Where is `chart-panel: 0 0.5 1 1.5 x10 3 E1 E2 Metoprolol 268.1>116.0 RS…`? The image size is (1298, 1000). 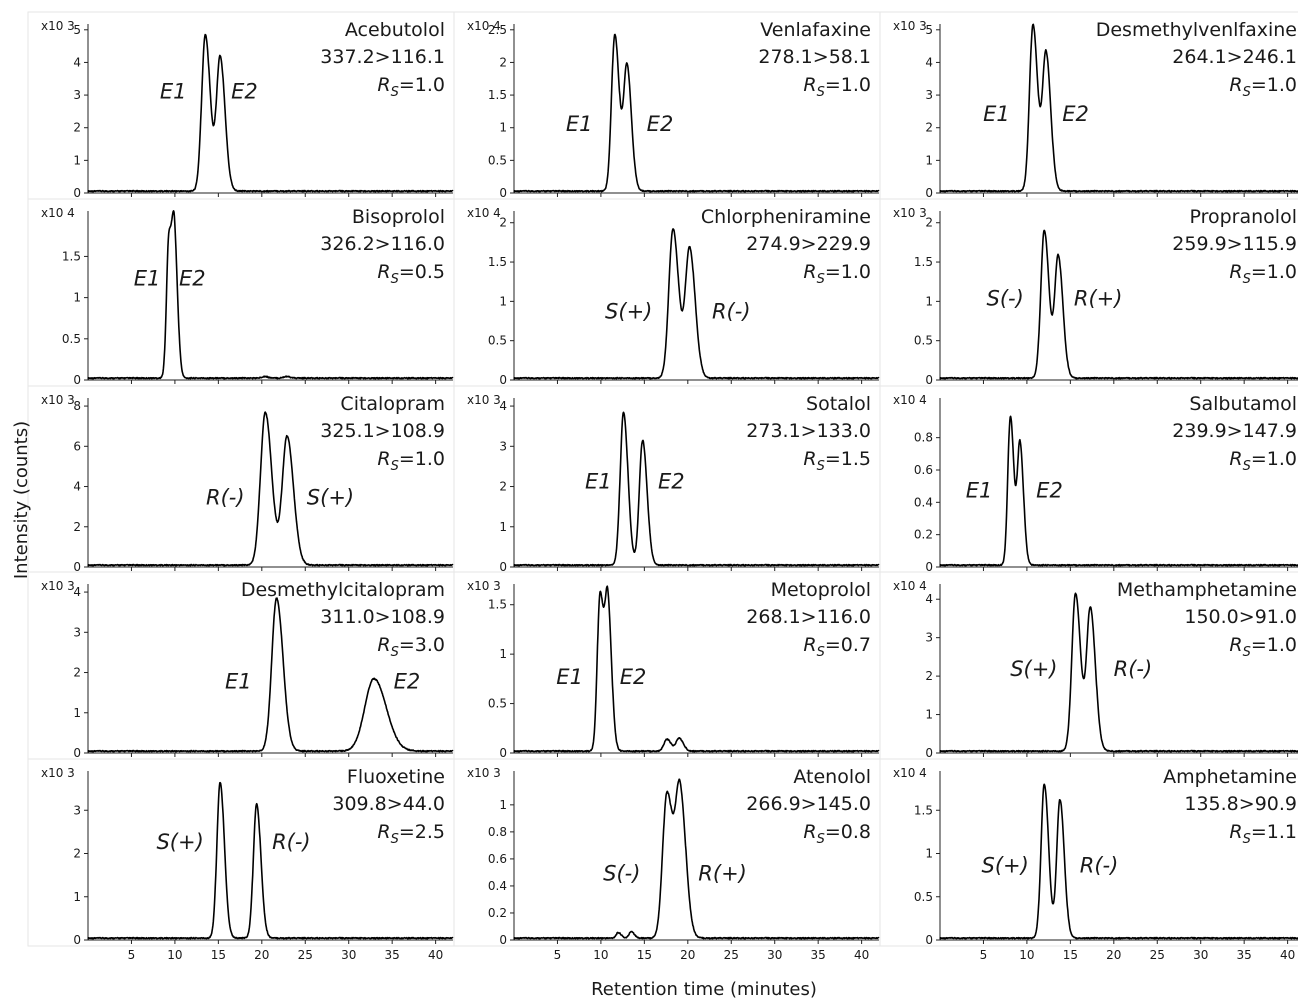 chart-panel: 0 0.5 1 1.5 x10 3 E1 E2 Metoprolol 268.1>116.0 RS… is located at coordinates (667, 665).